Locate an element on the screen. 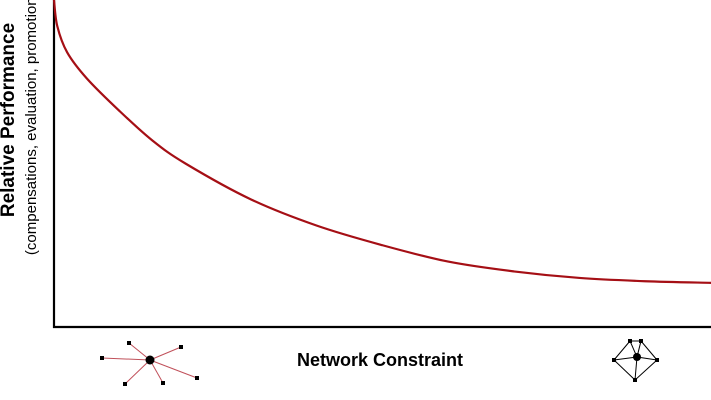 This screenshot has width=711, height=400. dense-network-icon is located at coordinates (635, 360).